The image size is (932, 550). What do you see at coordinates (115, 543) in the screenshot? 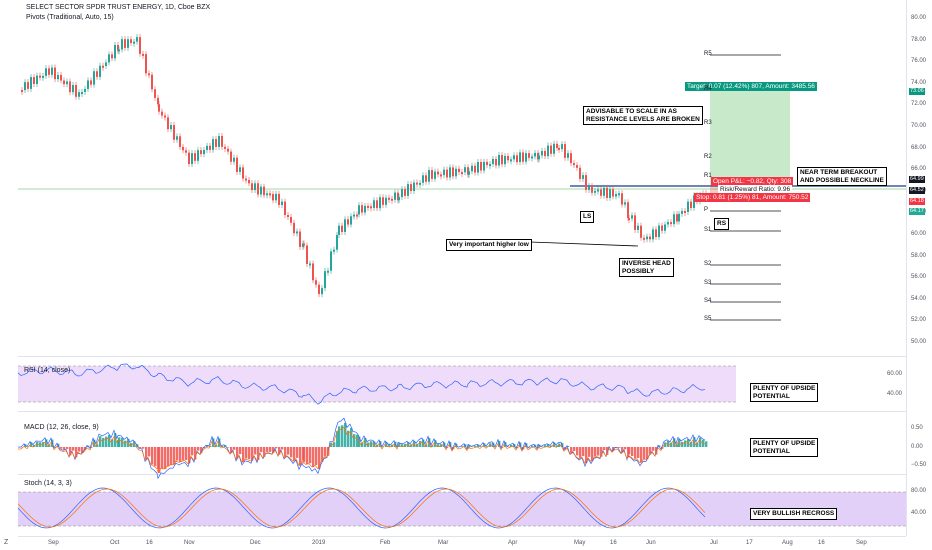
I see `x-axis-label: Oct` at bounding box center [115, 543].